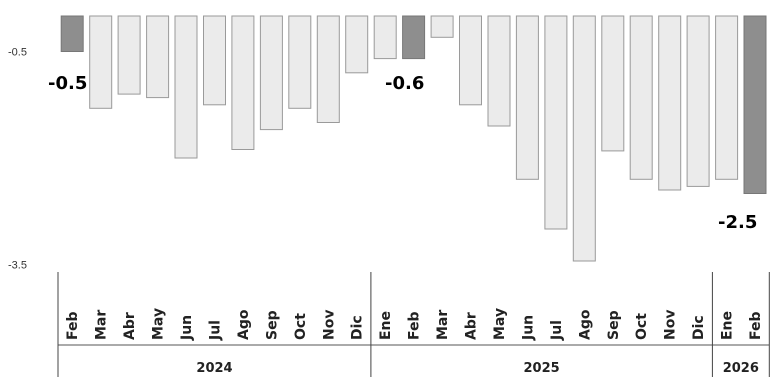  I want to click on x-tick-label-22: Dic, so click(699, 327).